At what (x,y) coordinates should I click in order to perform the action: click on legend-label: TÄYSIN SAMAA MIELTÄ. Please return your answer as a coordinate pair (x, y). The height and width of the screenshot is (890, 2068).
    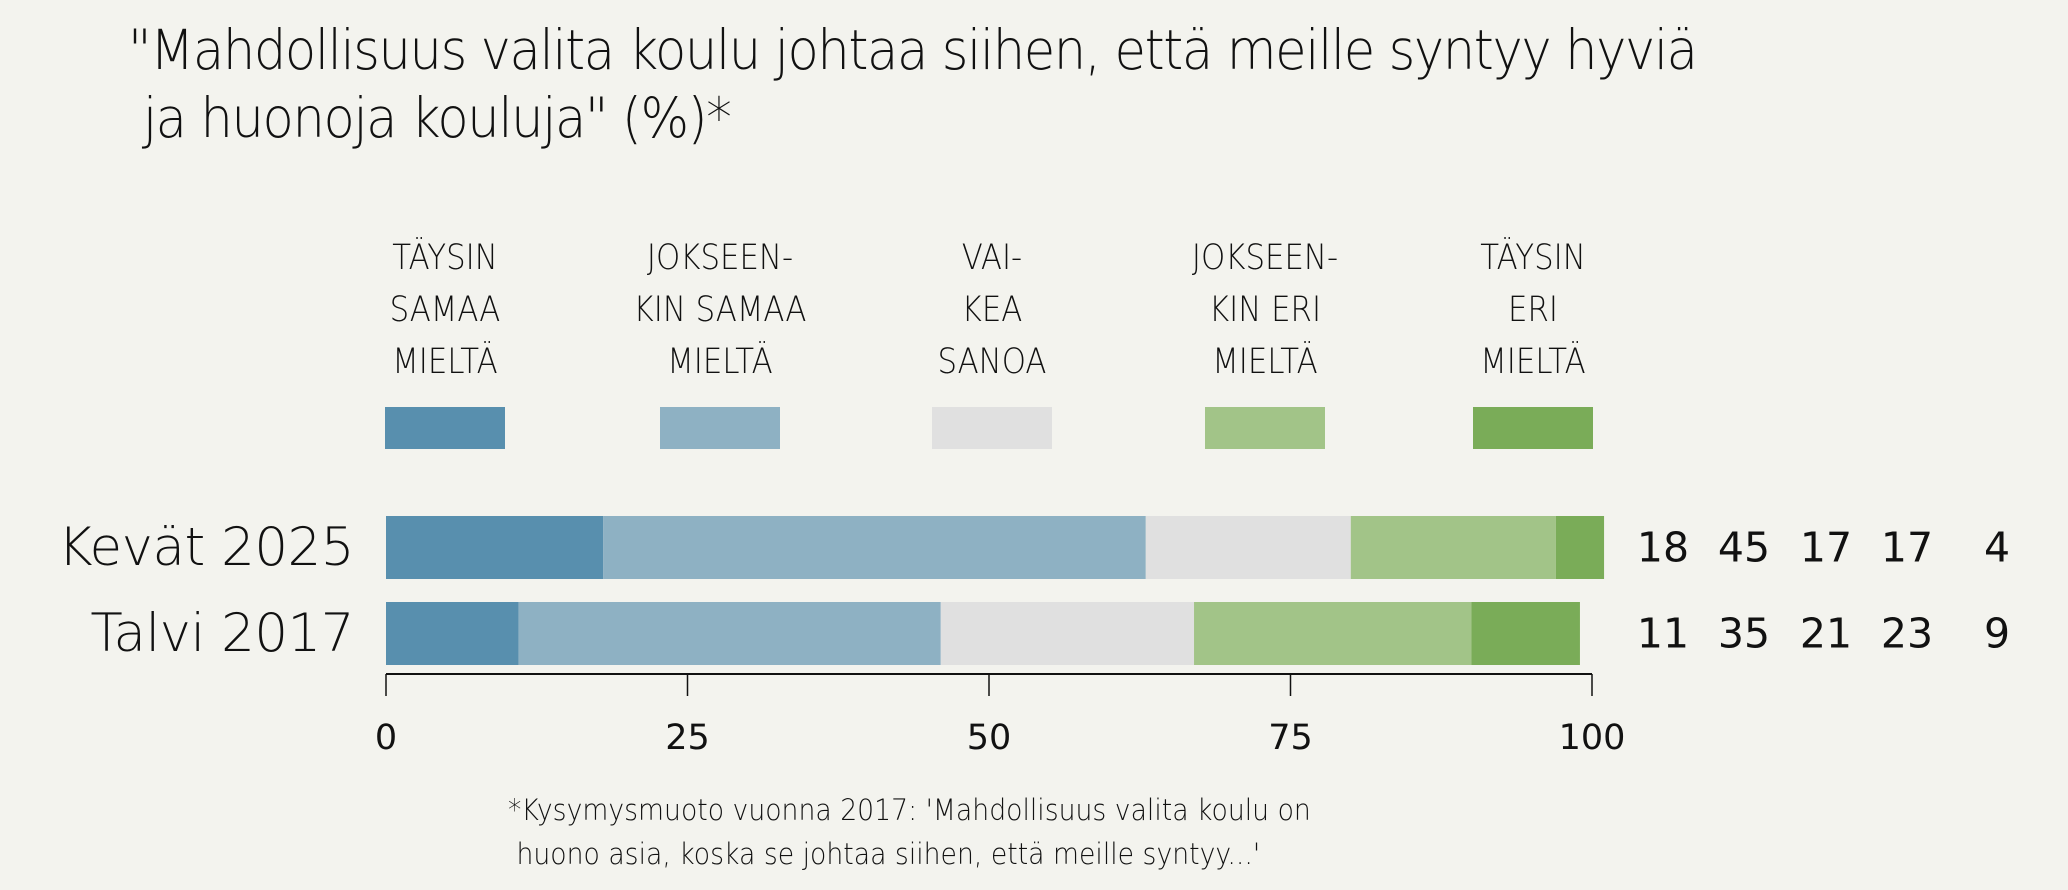
    Looking at the image, I should click on (445, 310).